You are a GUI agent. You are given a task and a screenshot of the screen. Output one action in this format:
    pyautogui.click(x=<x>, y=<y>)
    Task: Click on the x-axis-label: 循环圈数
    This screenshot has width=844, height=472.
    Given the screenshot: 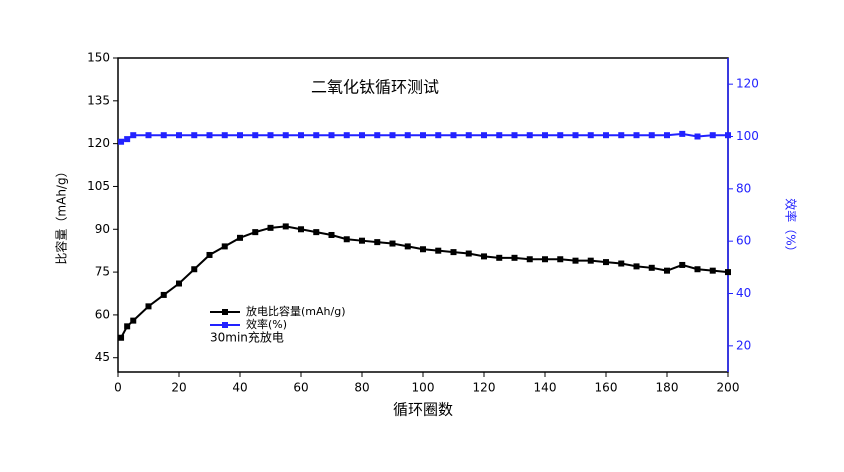 What is the action you would take?
    pyautogui.click(x=423, y=410)
    